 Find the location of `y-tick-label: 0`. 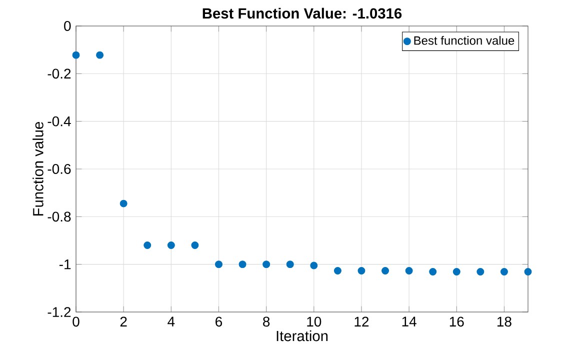

y-tick-label: 0 is located at coordinates (67, 26).